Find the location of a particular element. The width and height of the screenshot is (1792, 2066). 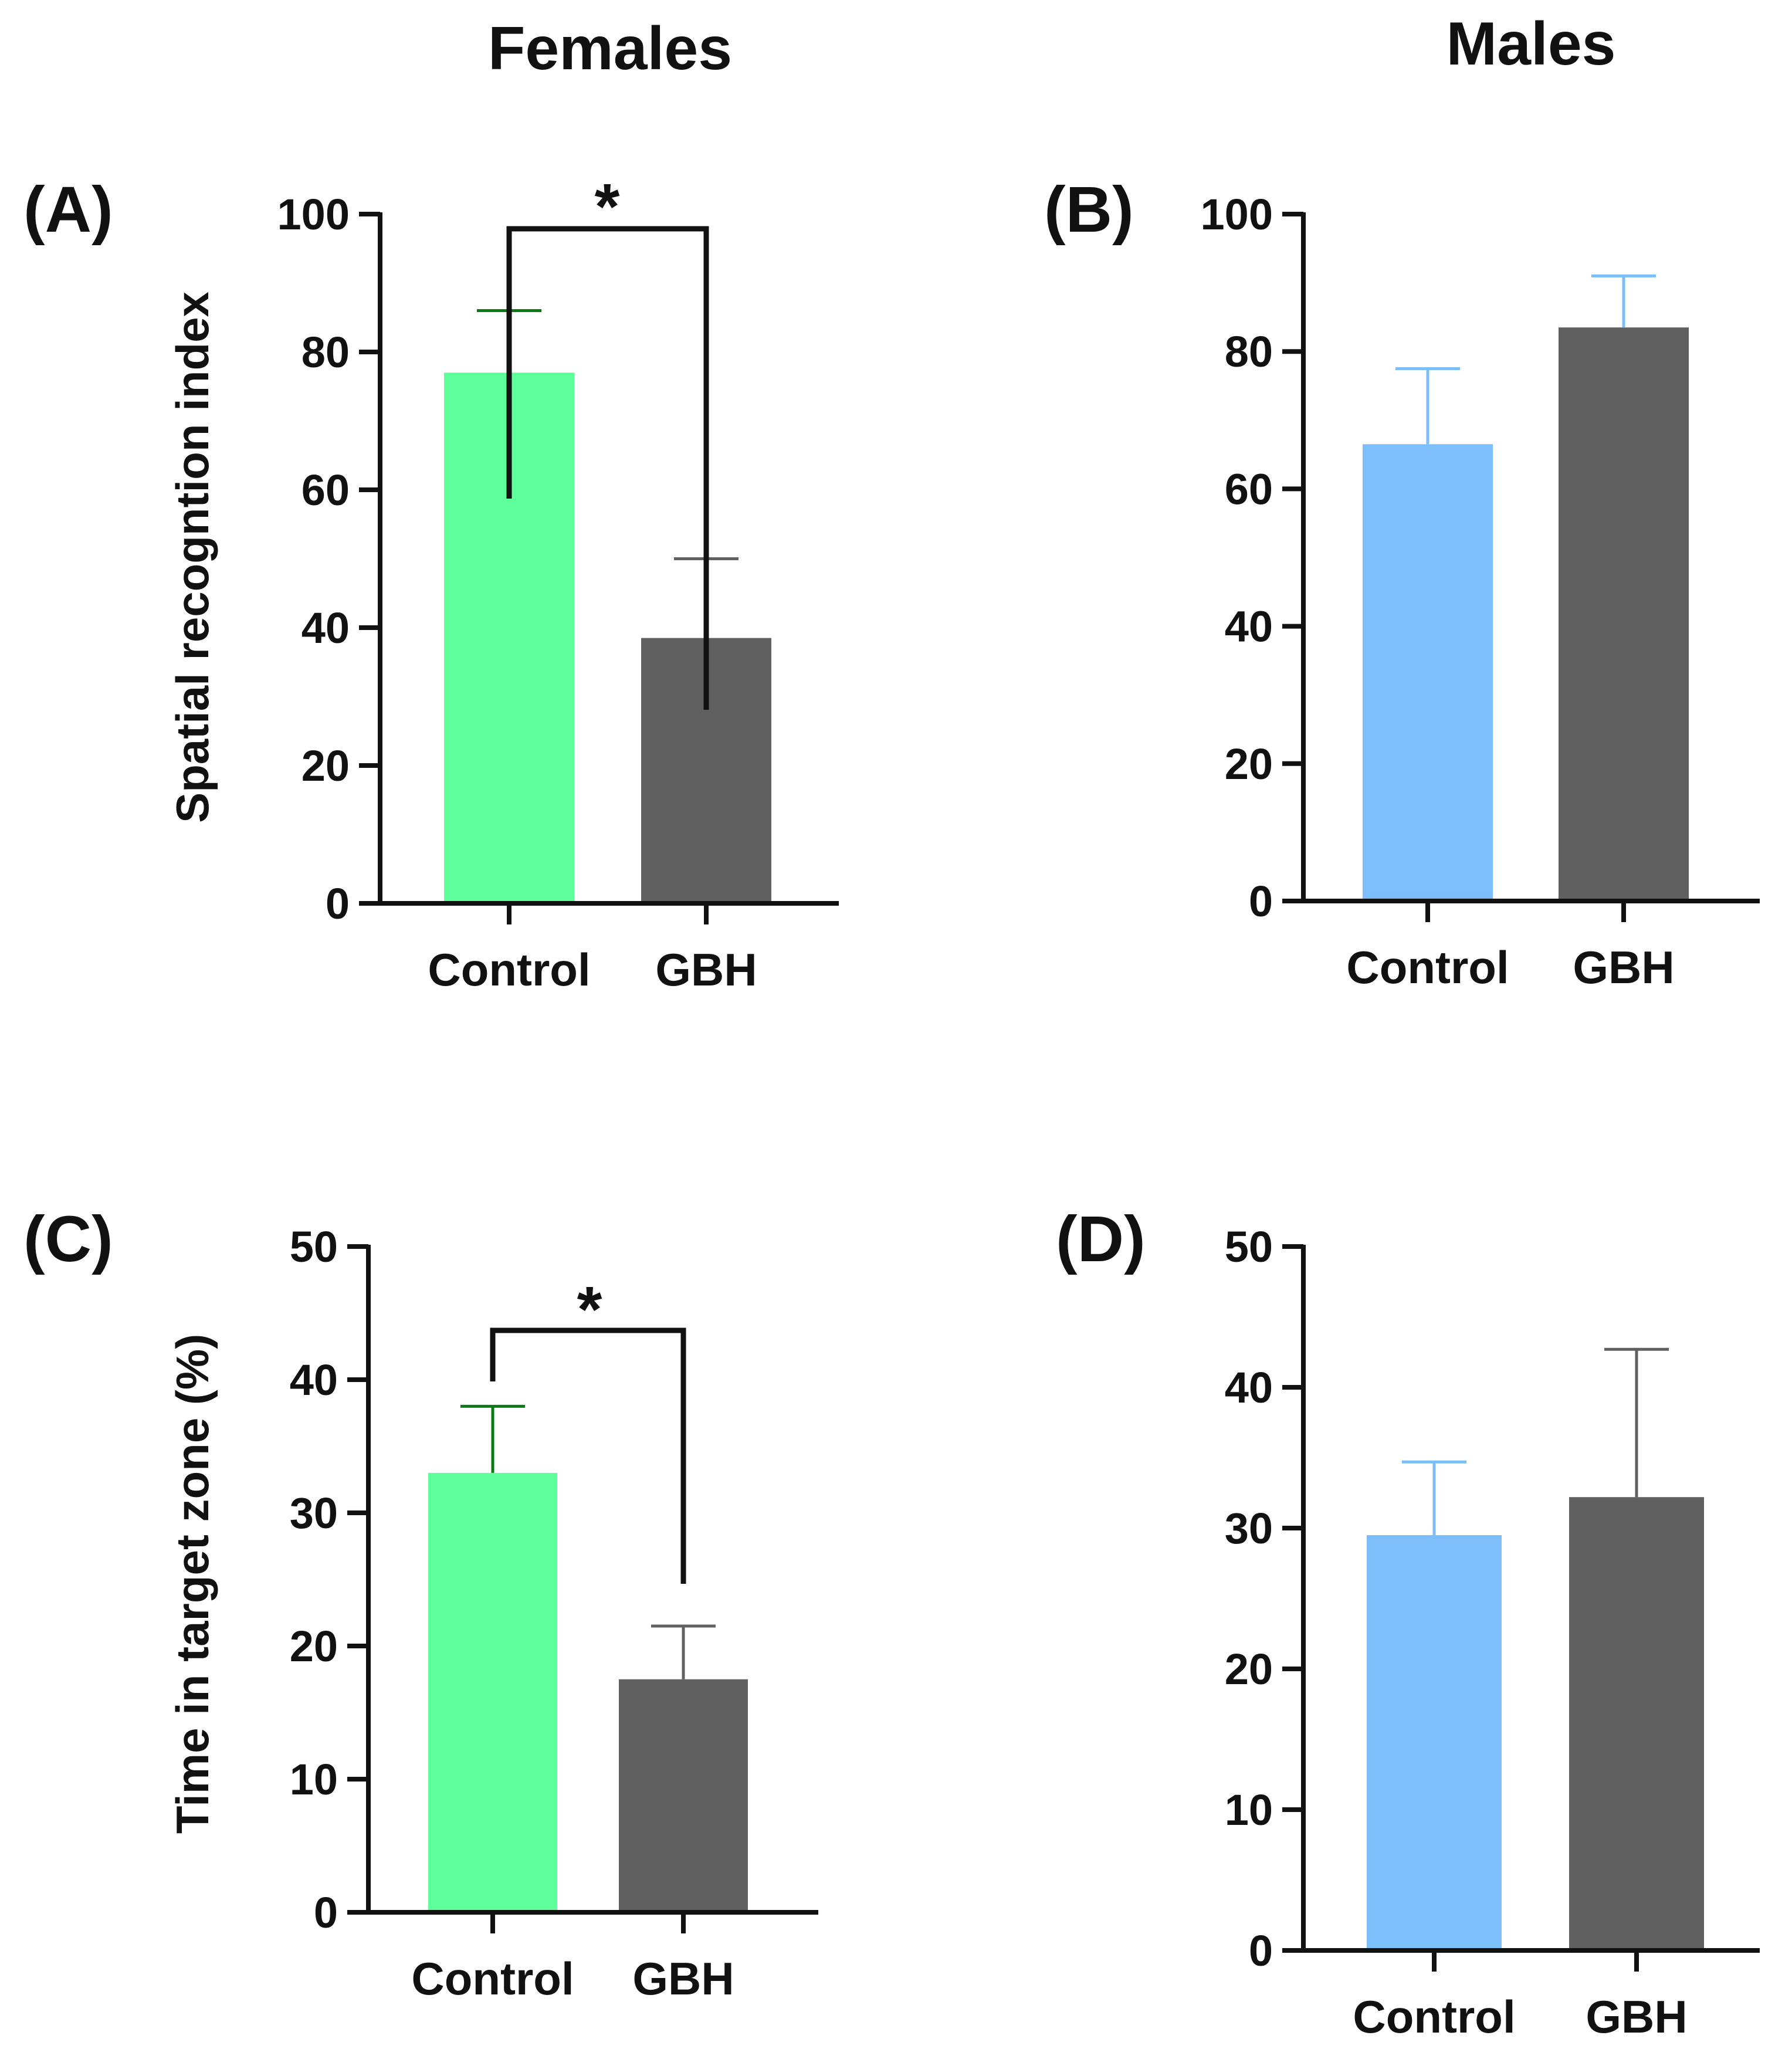

column-title-females: Females is located at coordinates (610, 49).